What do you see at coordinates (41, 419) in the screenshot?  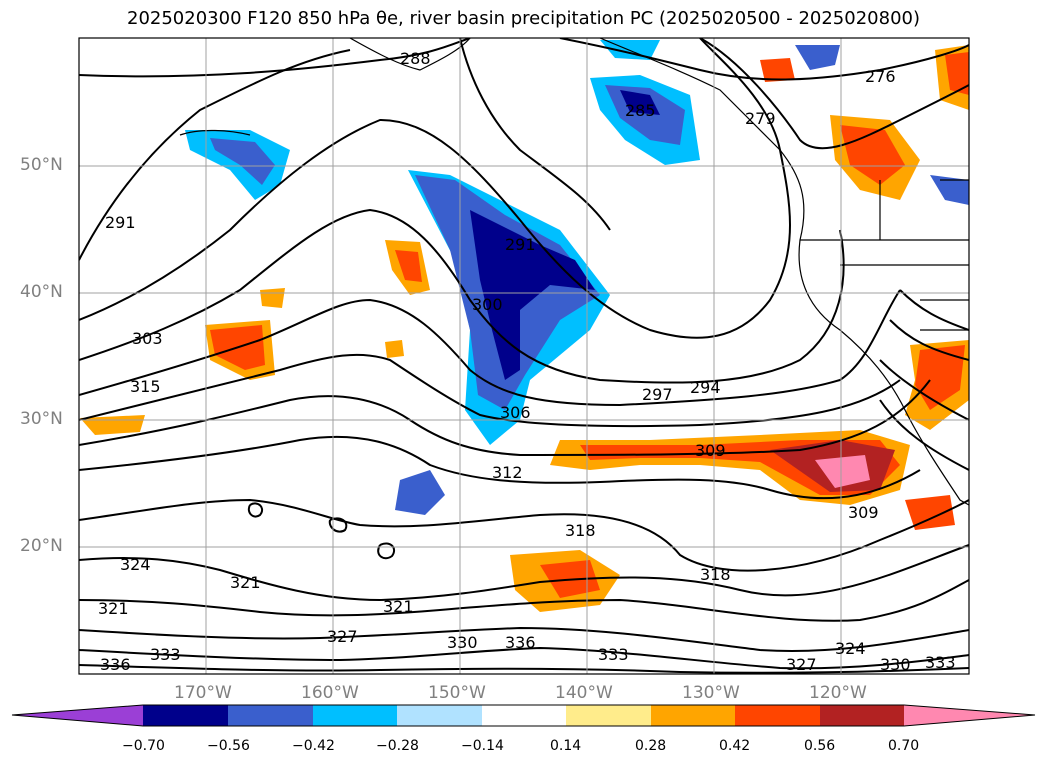 I see `lat-label: 30°N` at bounding box center [41, 419].